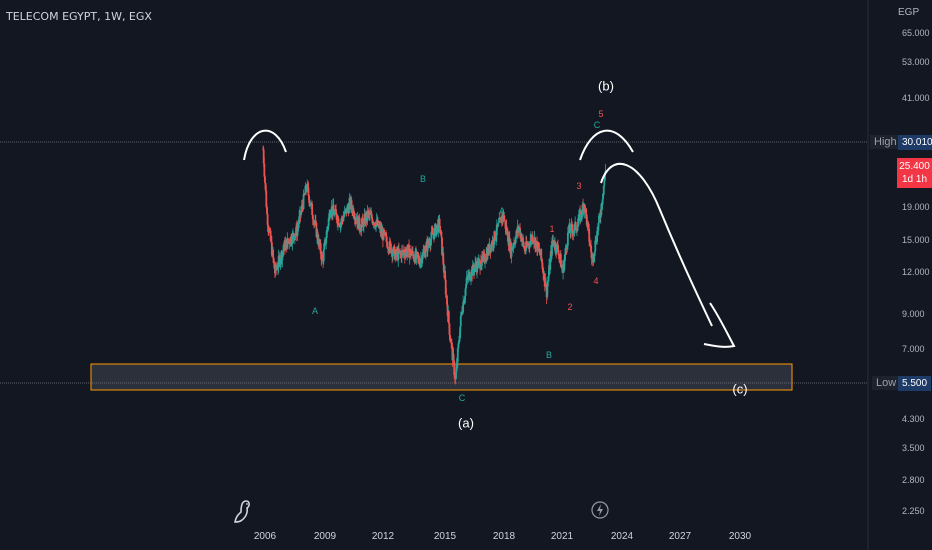 This screenshot has width=932, height=550. What do you see at coordinates (265, 145) in the screenshot?
I see `drawn-arc-left` at bounding box center [265, 145].